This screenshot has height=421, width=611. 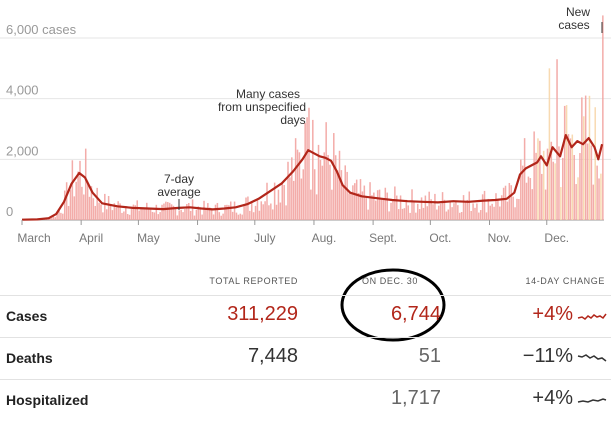 What do you see at coordinates (324, 238) in the screenshot?
I see `x-tick-label: Aug.` at bounding box center [324, 238].